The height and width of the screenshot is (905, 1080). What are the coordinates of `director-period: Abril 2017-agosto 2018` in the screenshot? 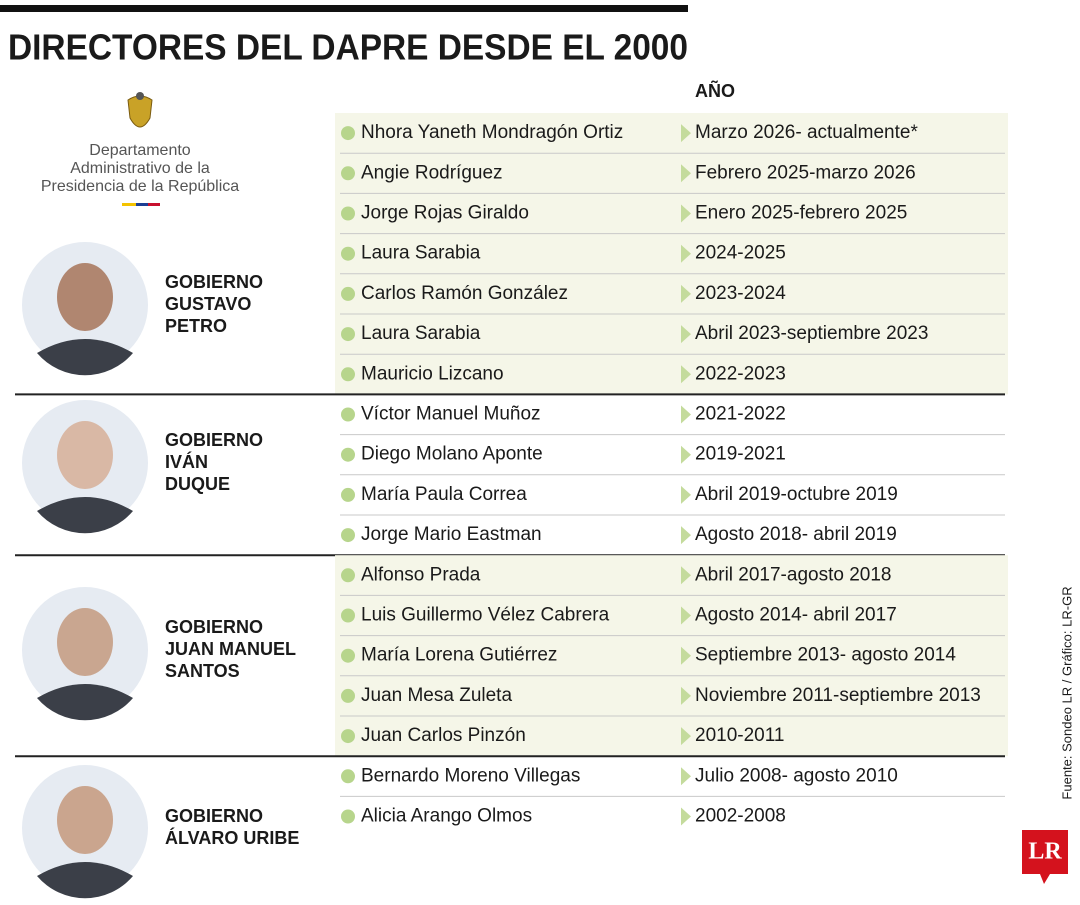 It's located at (793, 574).